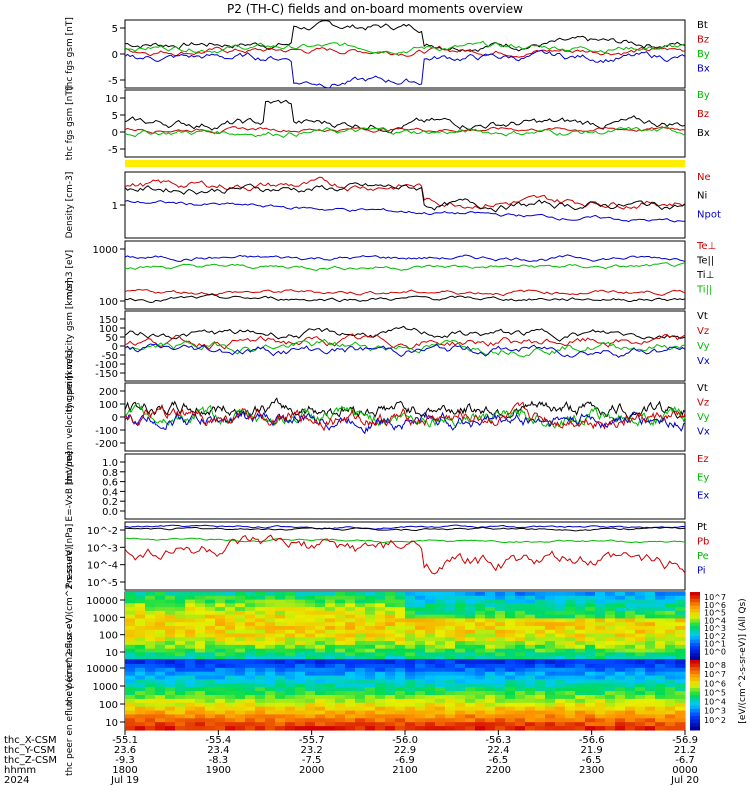 This screenshot has height=800, width=750. I want to click on y-tick-label: 0.2, so click(110, 502).